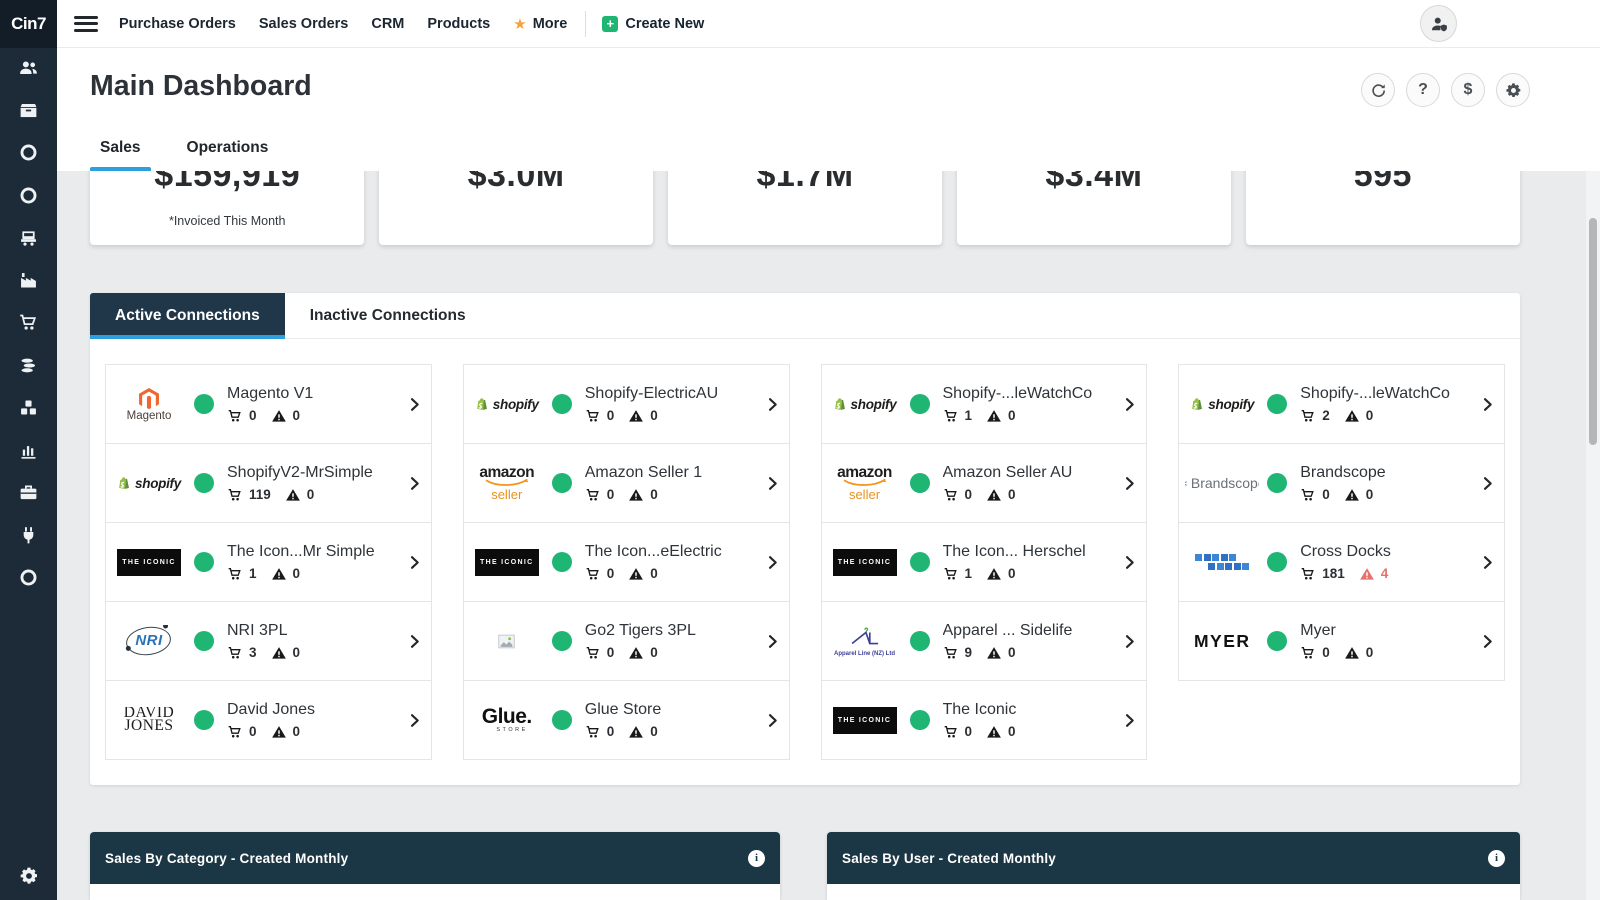  What do you see at coordinates (1030, 562) in the screenshot?
I see `connection-info: The Icon... Herschel 1 0` at bounding box center [1030, 562].